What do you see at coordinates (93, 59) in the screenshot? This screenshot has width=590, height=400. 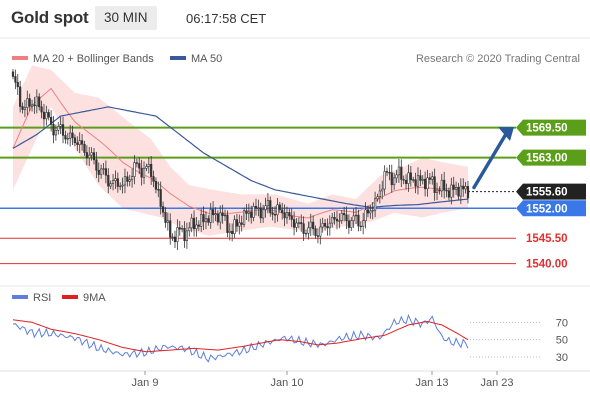 I see `ma20-legend-label: MA 20 + Bollinger Bands` at bounding box center [93, 59].